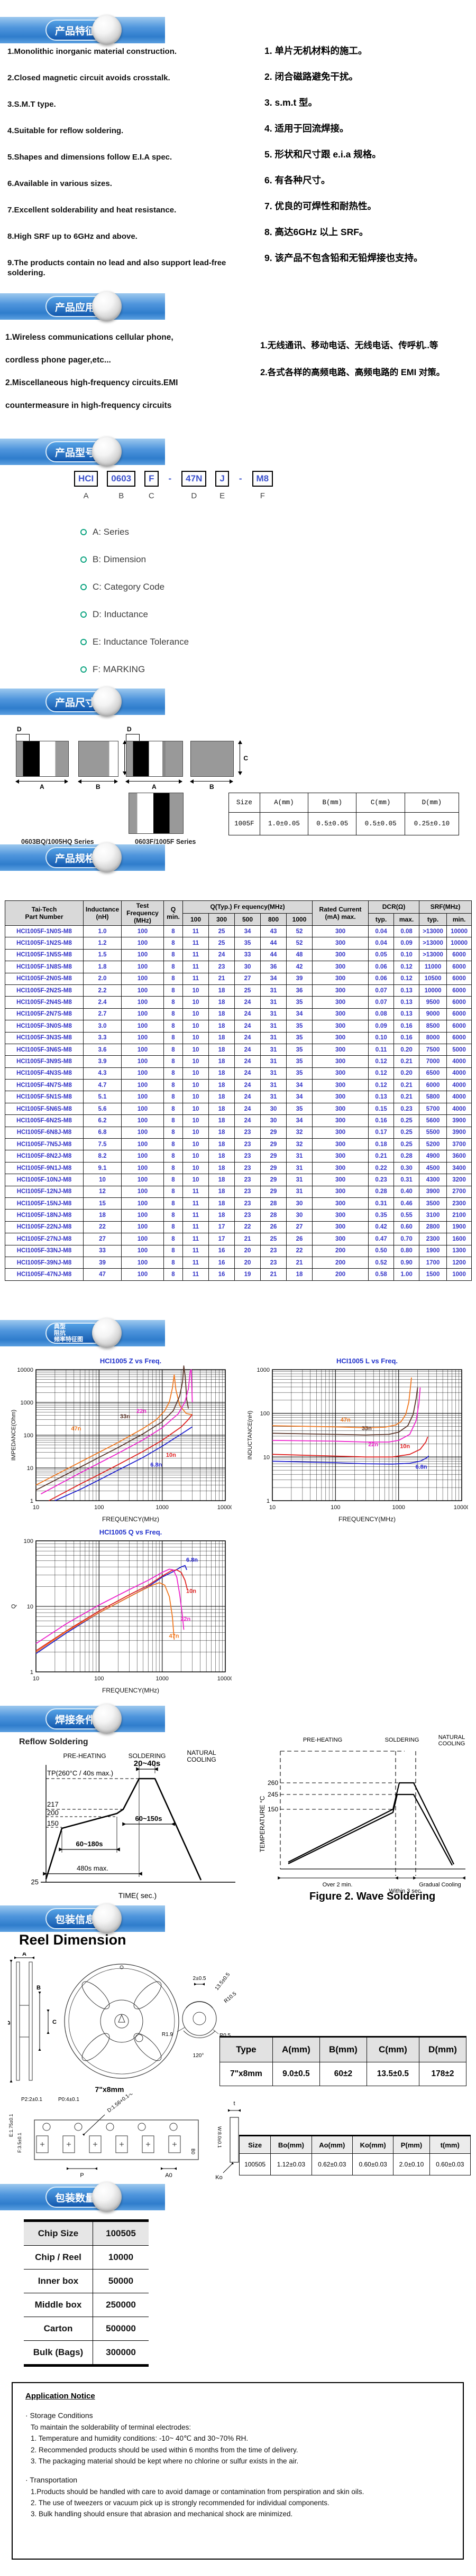 The height and width of the screenshot is (2576, 476). What do you see at coordinates (381, 978) in the screenshot?
I see `cell: 0.06` at bounding box center [381, 978].